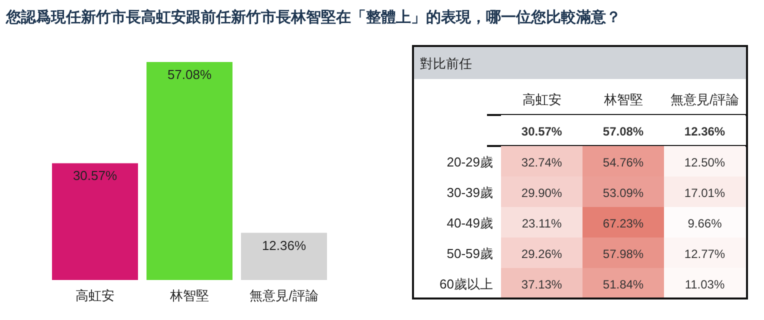 This screenshot has height=320, width=764. I want to click on data-label: 12.77%, so click(705, 253).